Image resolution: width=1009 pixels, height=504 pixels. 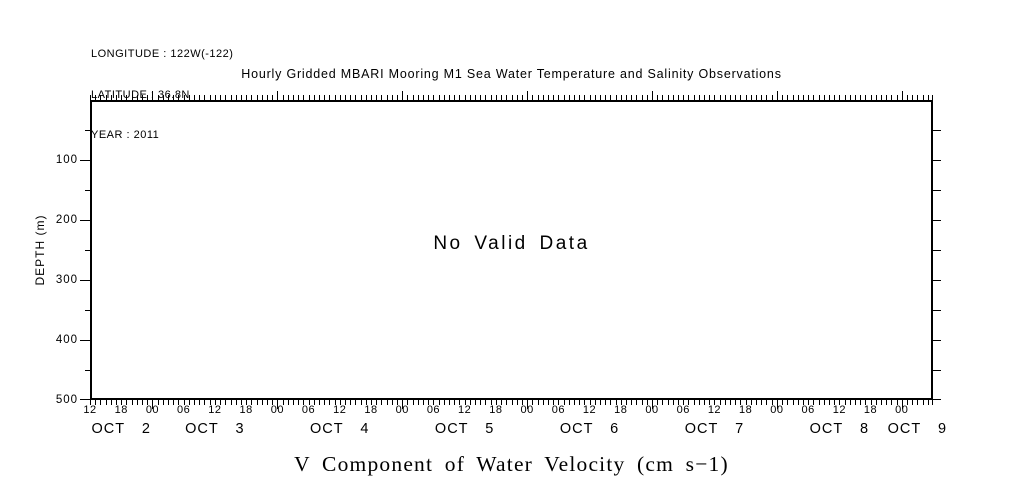 What do you see at coordinates (66, 220) in the screenshot?
I see `y-tick-label: 200` at bounding box center [66, 220].